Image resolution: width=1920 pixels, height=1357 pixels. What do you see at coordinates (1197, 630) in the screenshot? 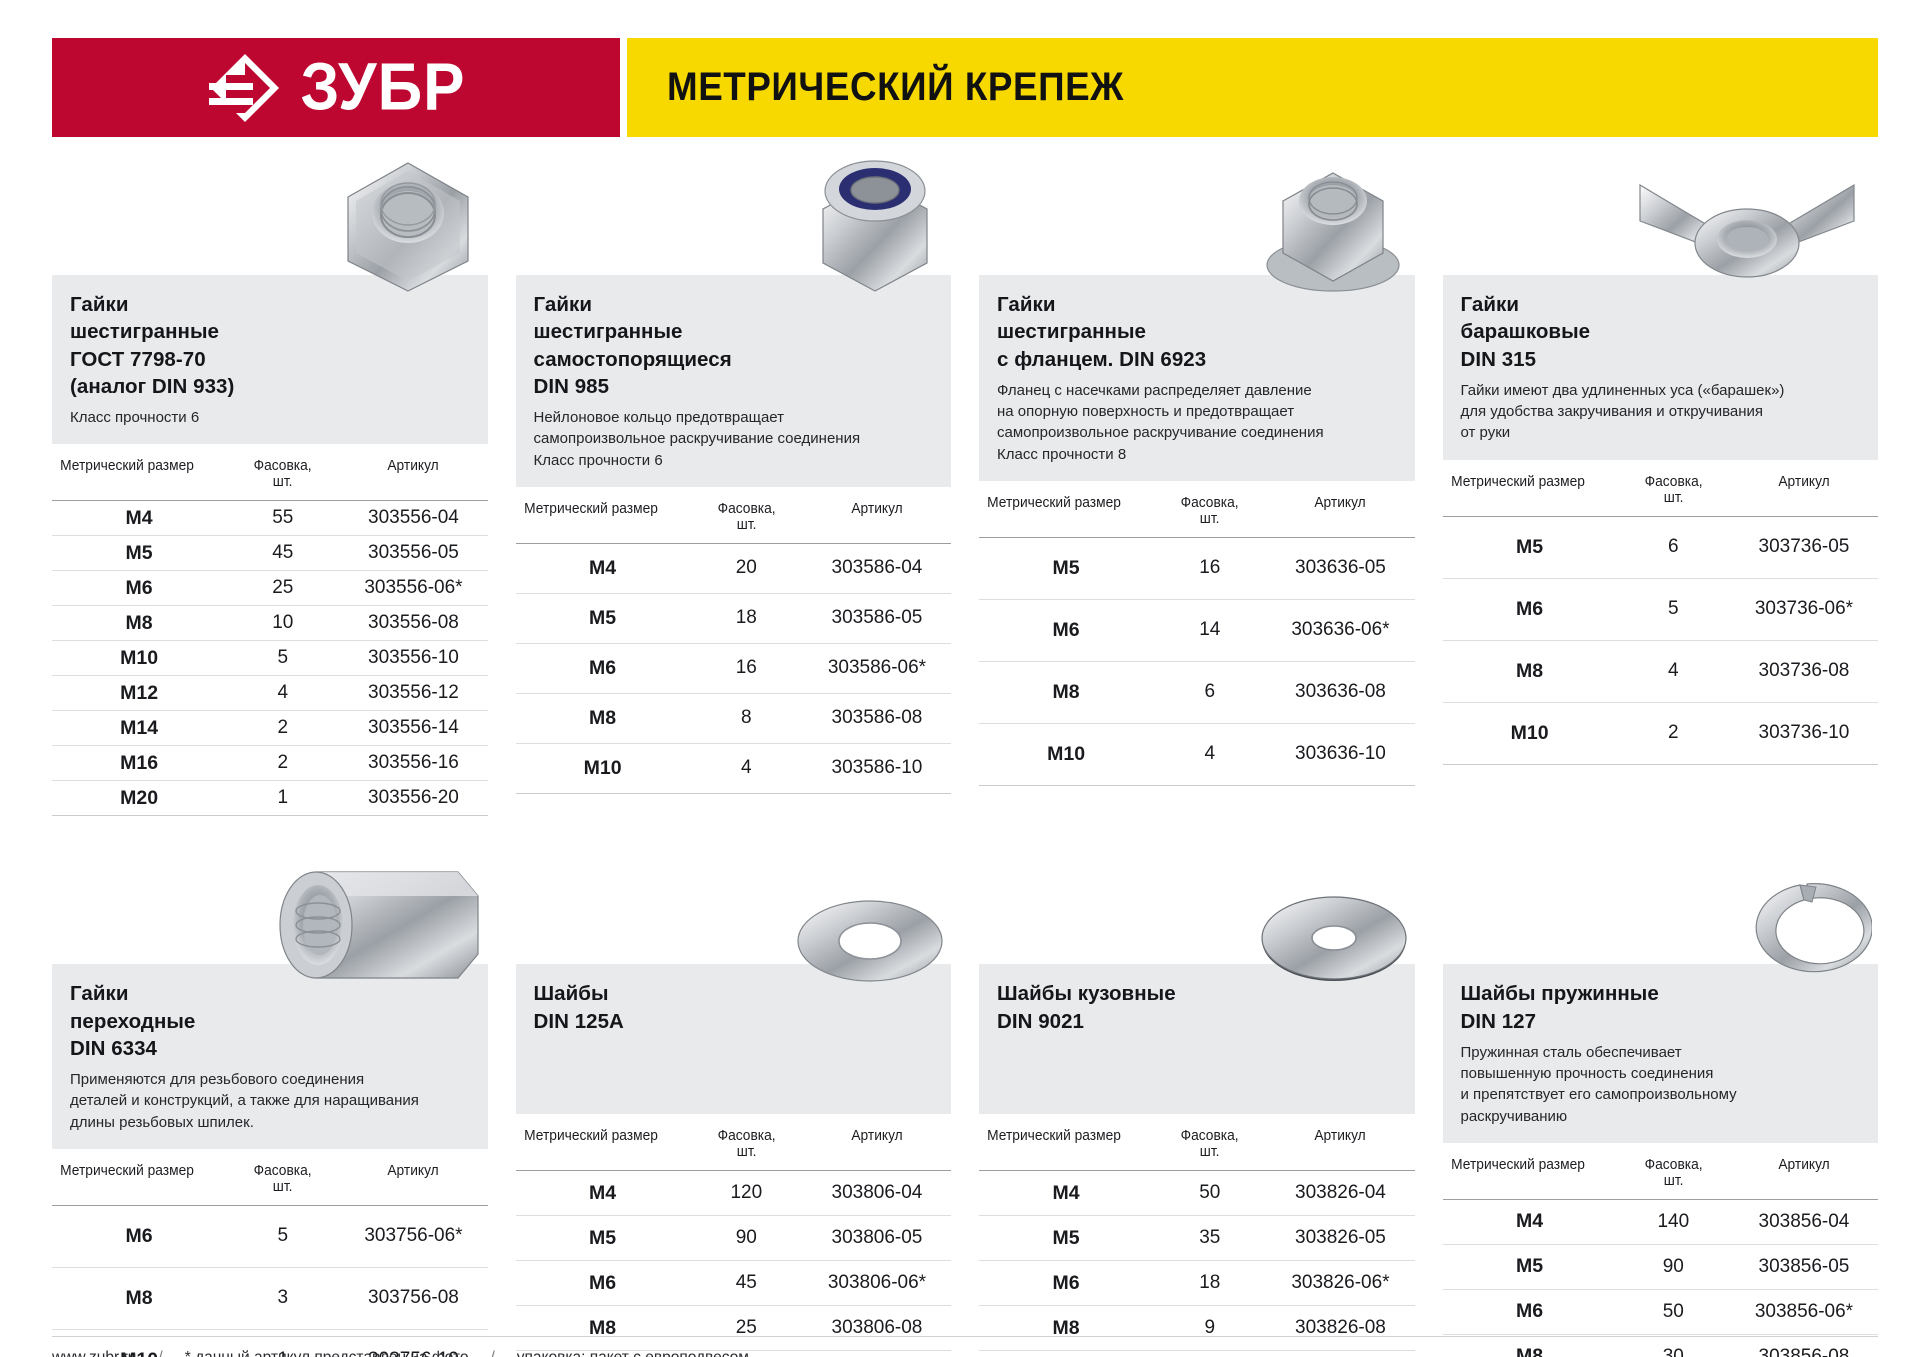
I see `table-row: M6 14 303636-06*` at bounding box center [1197, 630].